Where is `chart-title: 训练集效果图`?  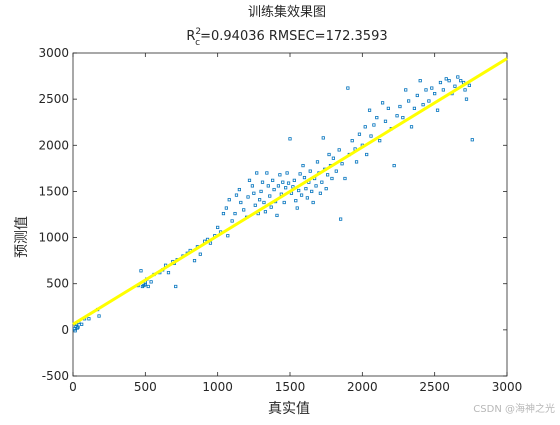
chart-title: 训练集效果图 is located at coordinates (287, 12).